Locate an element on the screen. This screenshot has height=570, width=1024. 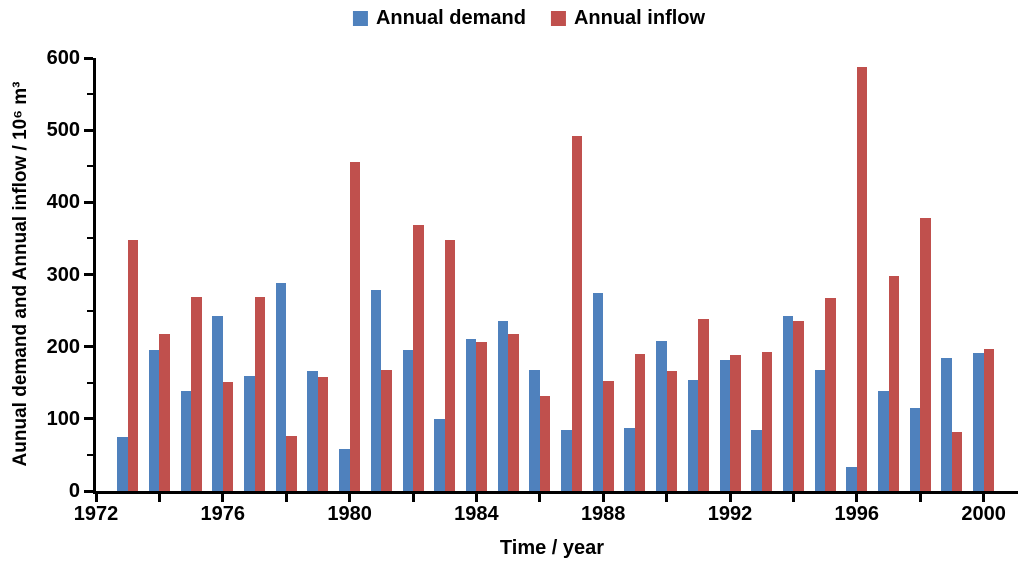
bar-inflow-1996 is located at coordinates (862, 279).